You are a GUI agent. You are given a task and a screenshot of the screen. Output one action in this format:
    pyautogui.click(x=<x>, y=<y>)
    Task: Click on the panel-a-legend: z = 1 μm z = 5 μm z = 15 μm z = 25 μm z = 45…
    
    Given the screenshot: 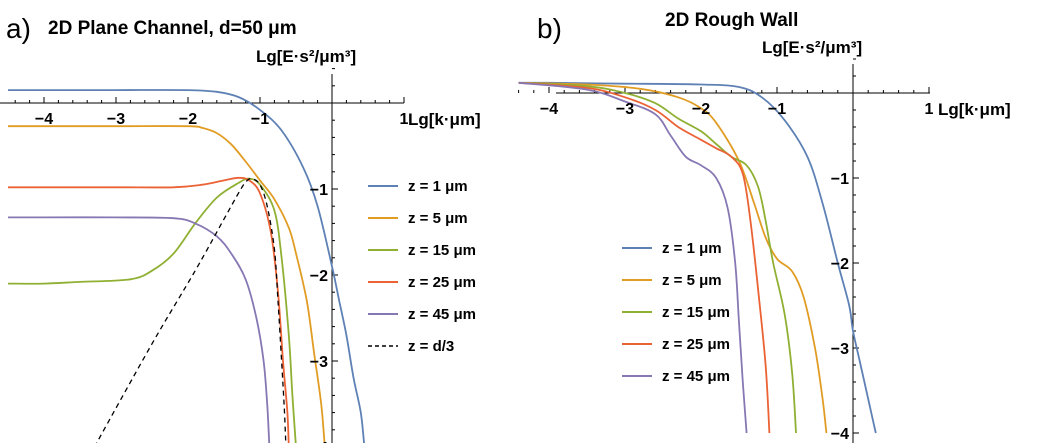 What is the action you would take?
    pyautogui.click(x=422, y=266)
    